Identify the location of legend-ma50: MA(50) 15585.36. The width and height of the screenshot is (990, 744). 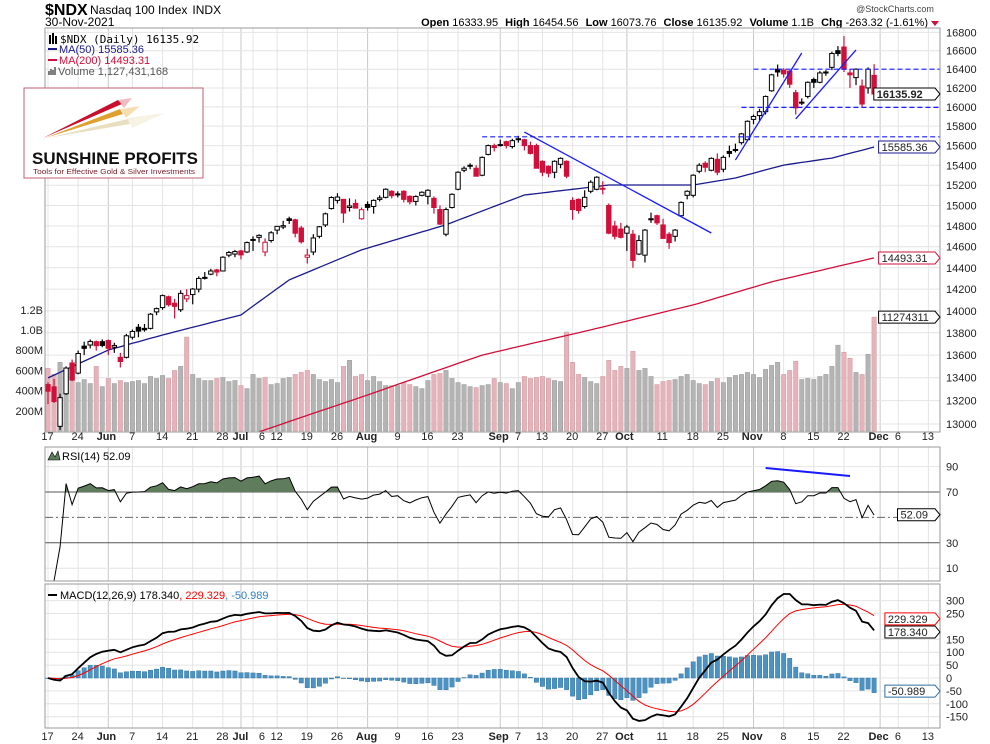
(101, 50).